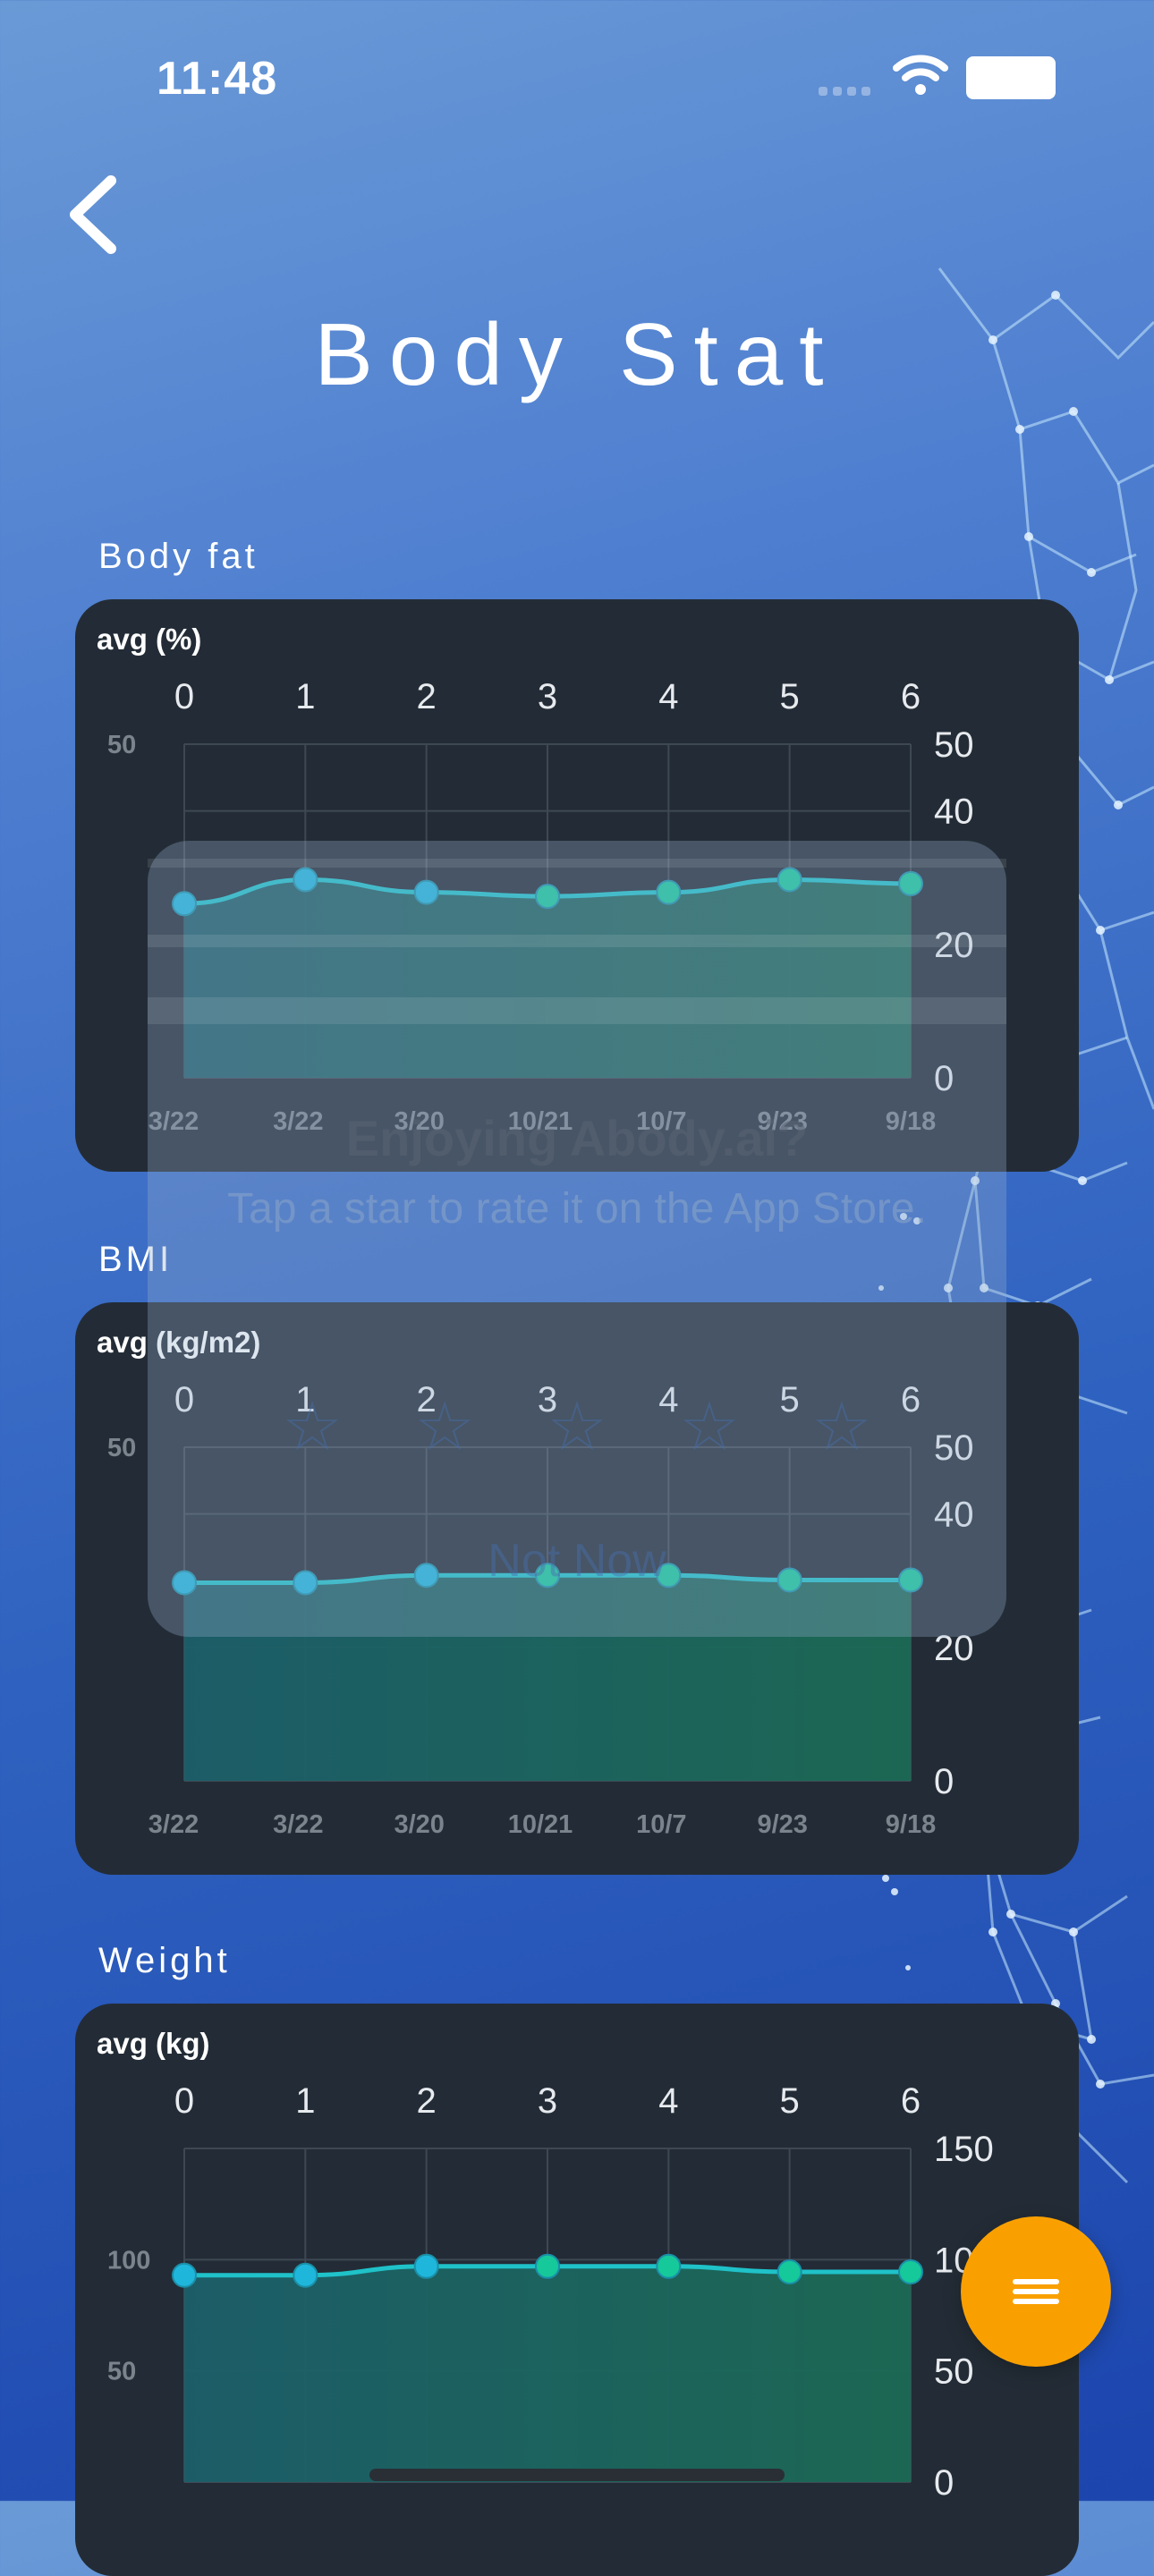 This screenshot has width=1154, height=2576. What do you see at coordinates (217, 79) in the screenshot?
I see `status-time: 11:48` at bounding box center [217, 79].